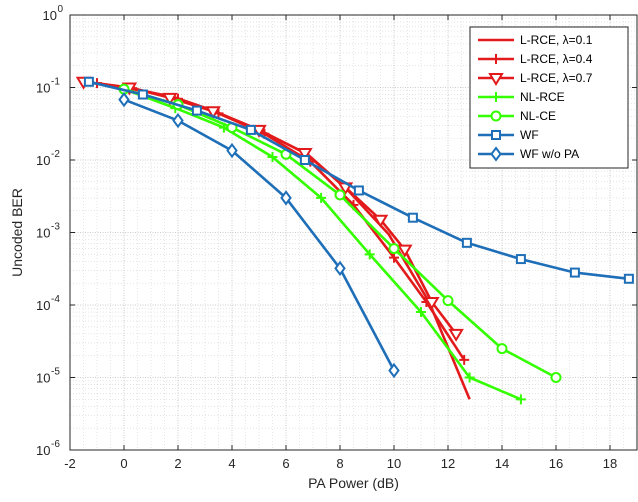  I want to click on legend-label: NL-RCE, so click(542, 97).